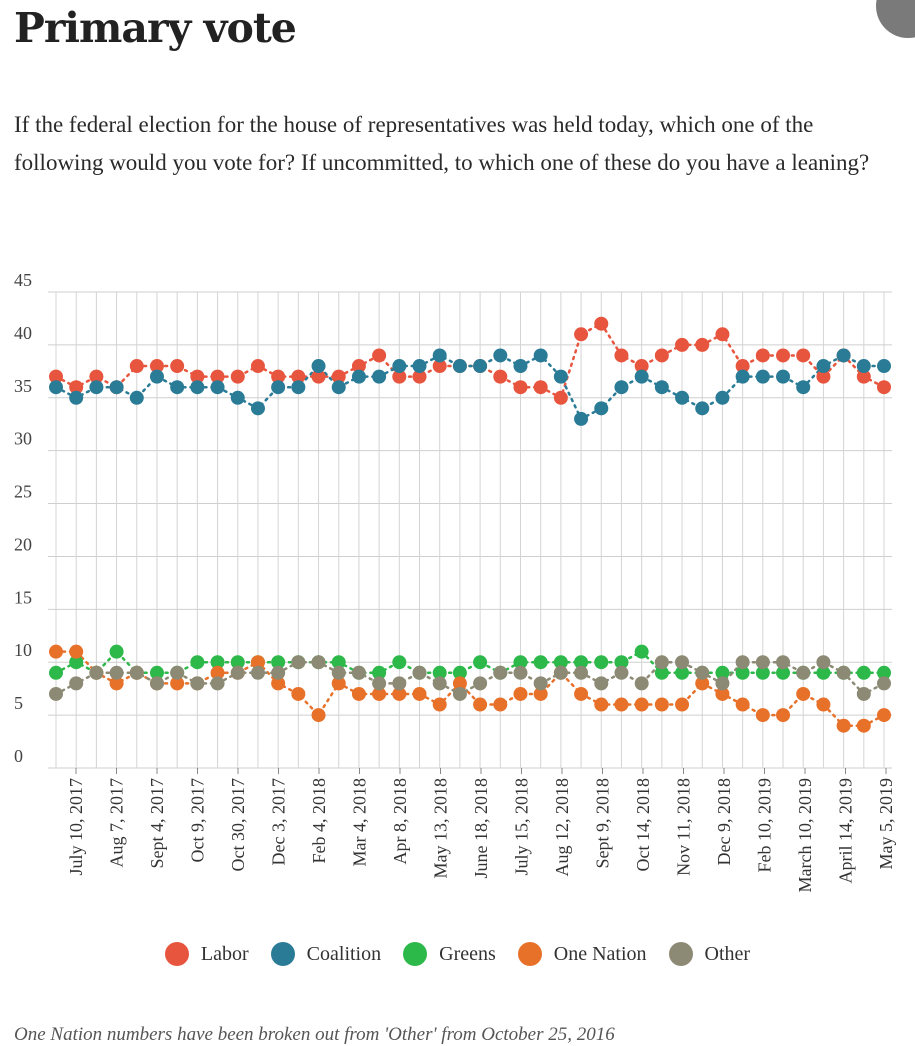 The height and width of the screenshot is (1046, 915). Describe the element at coordinates (23, 544) in the screenshot. I see `y-tick-label: 20` at that location.